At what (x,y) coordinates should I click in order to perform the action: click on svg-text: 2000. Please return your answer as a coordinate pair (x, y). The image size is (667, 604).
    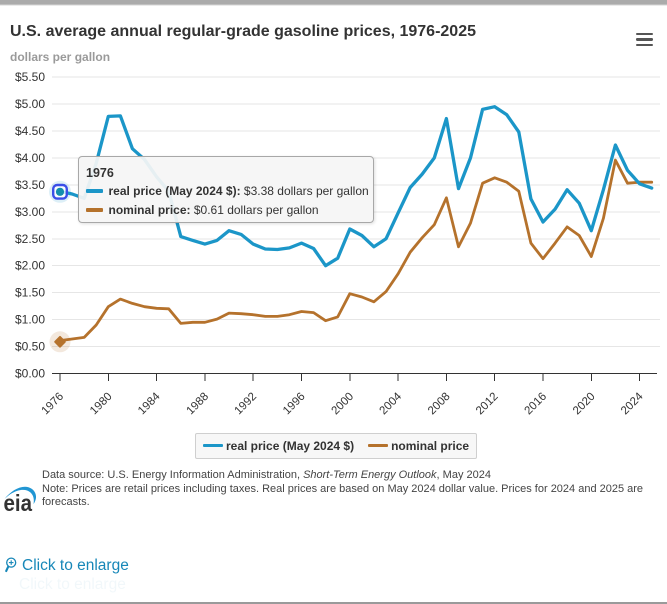
    Looking at the image, I should click on (343, 404).